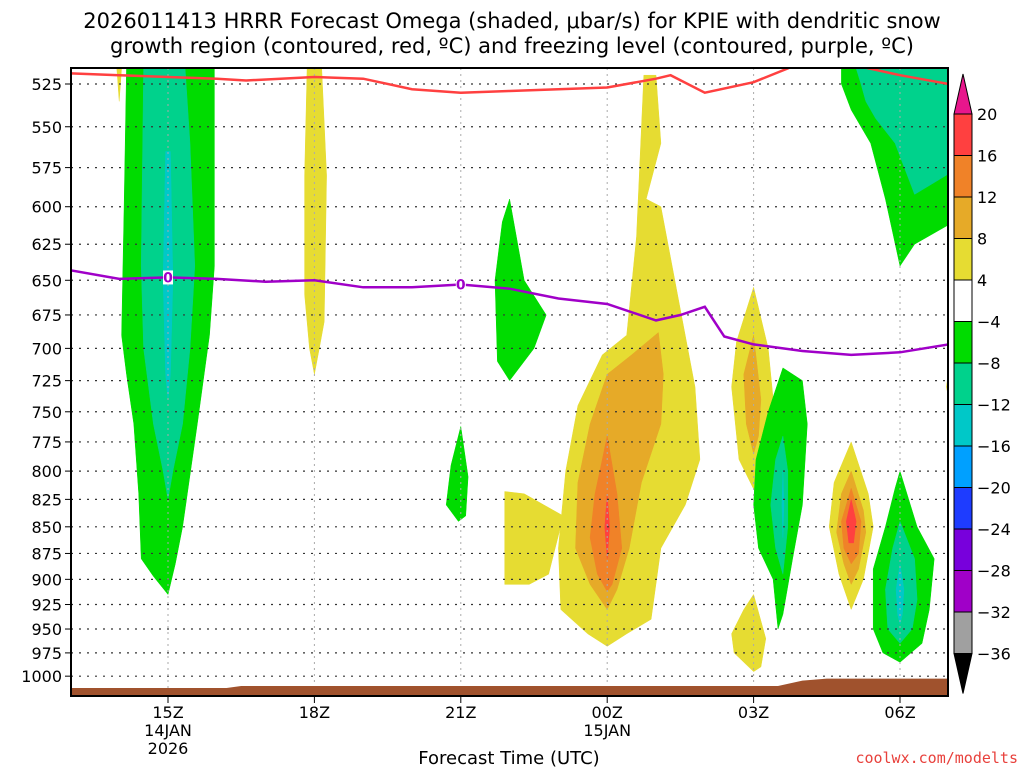 The image size is (1024, 768). What do you see at coordinates (994, 405) in the screenshot?
I see `colorbar-label: −12` at bounding box center [994, 405].